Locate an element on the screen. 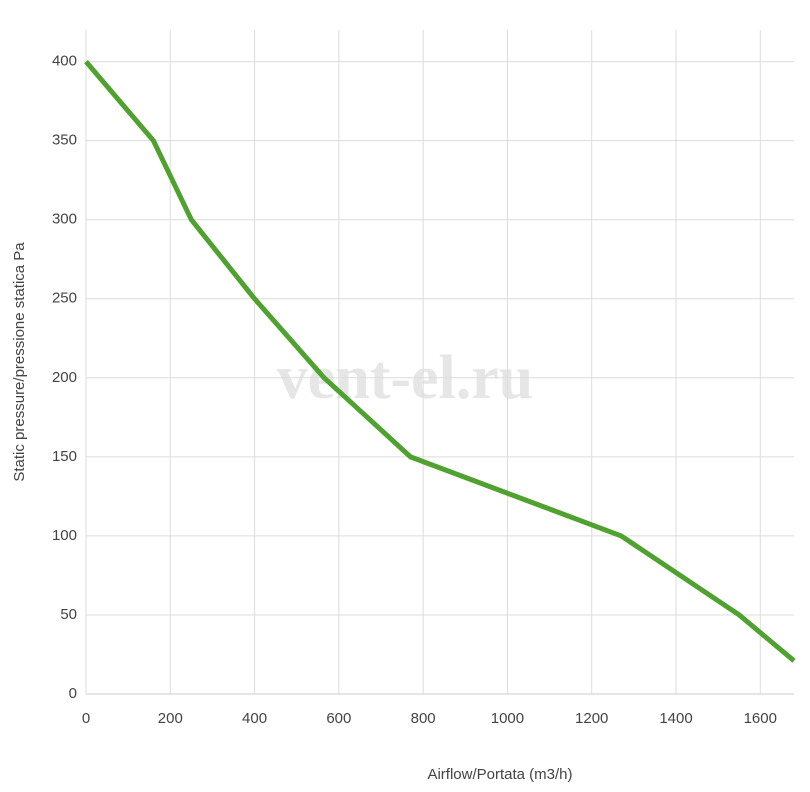  x-tick-label: 1600 is located at coordinates (760, 718).